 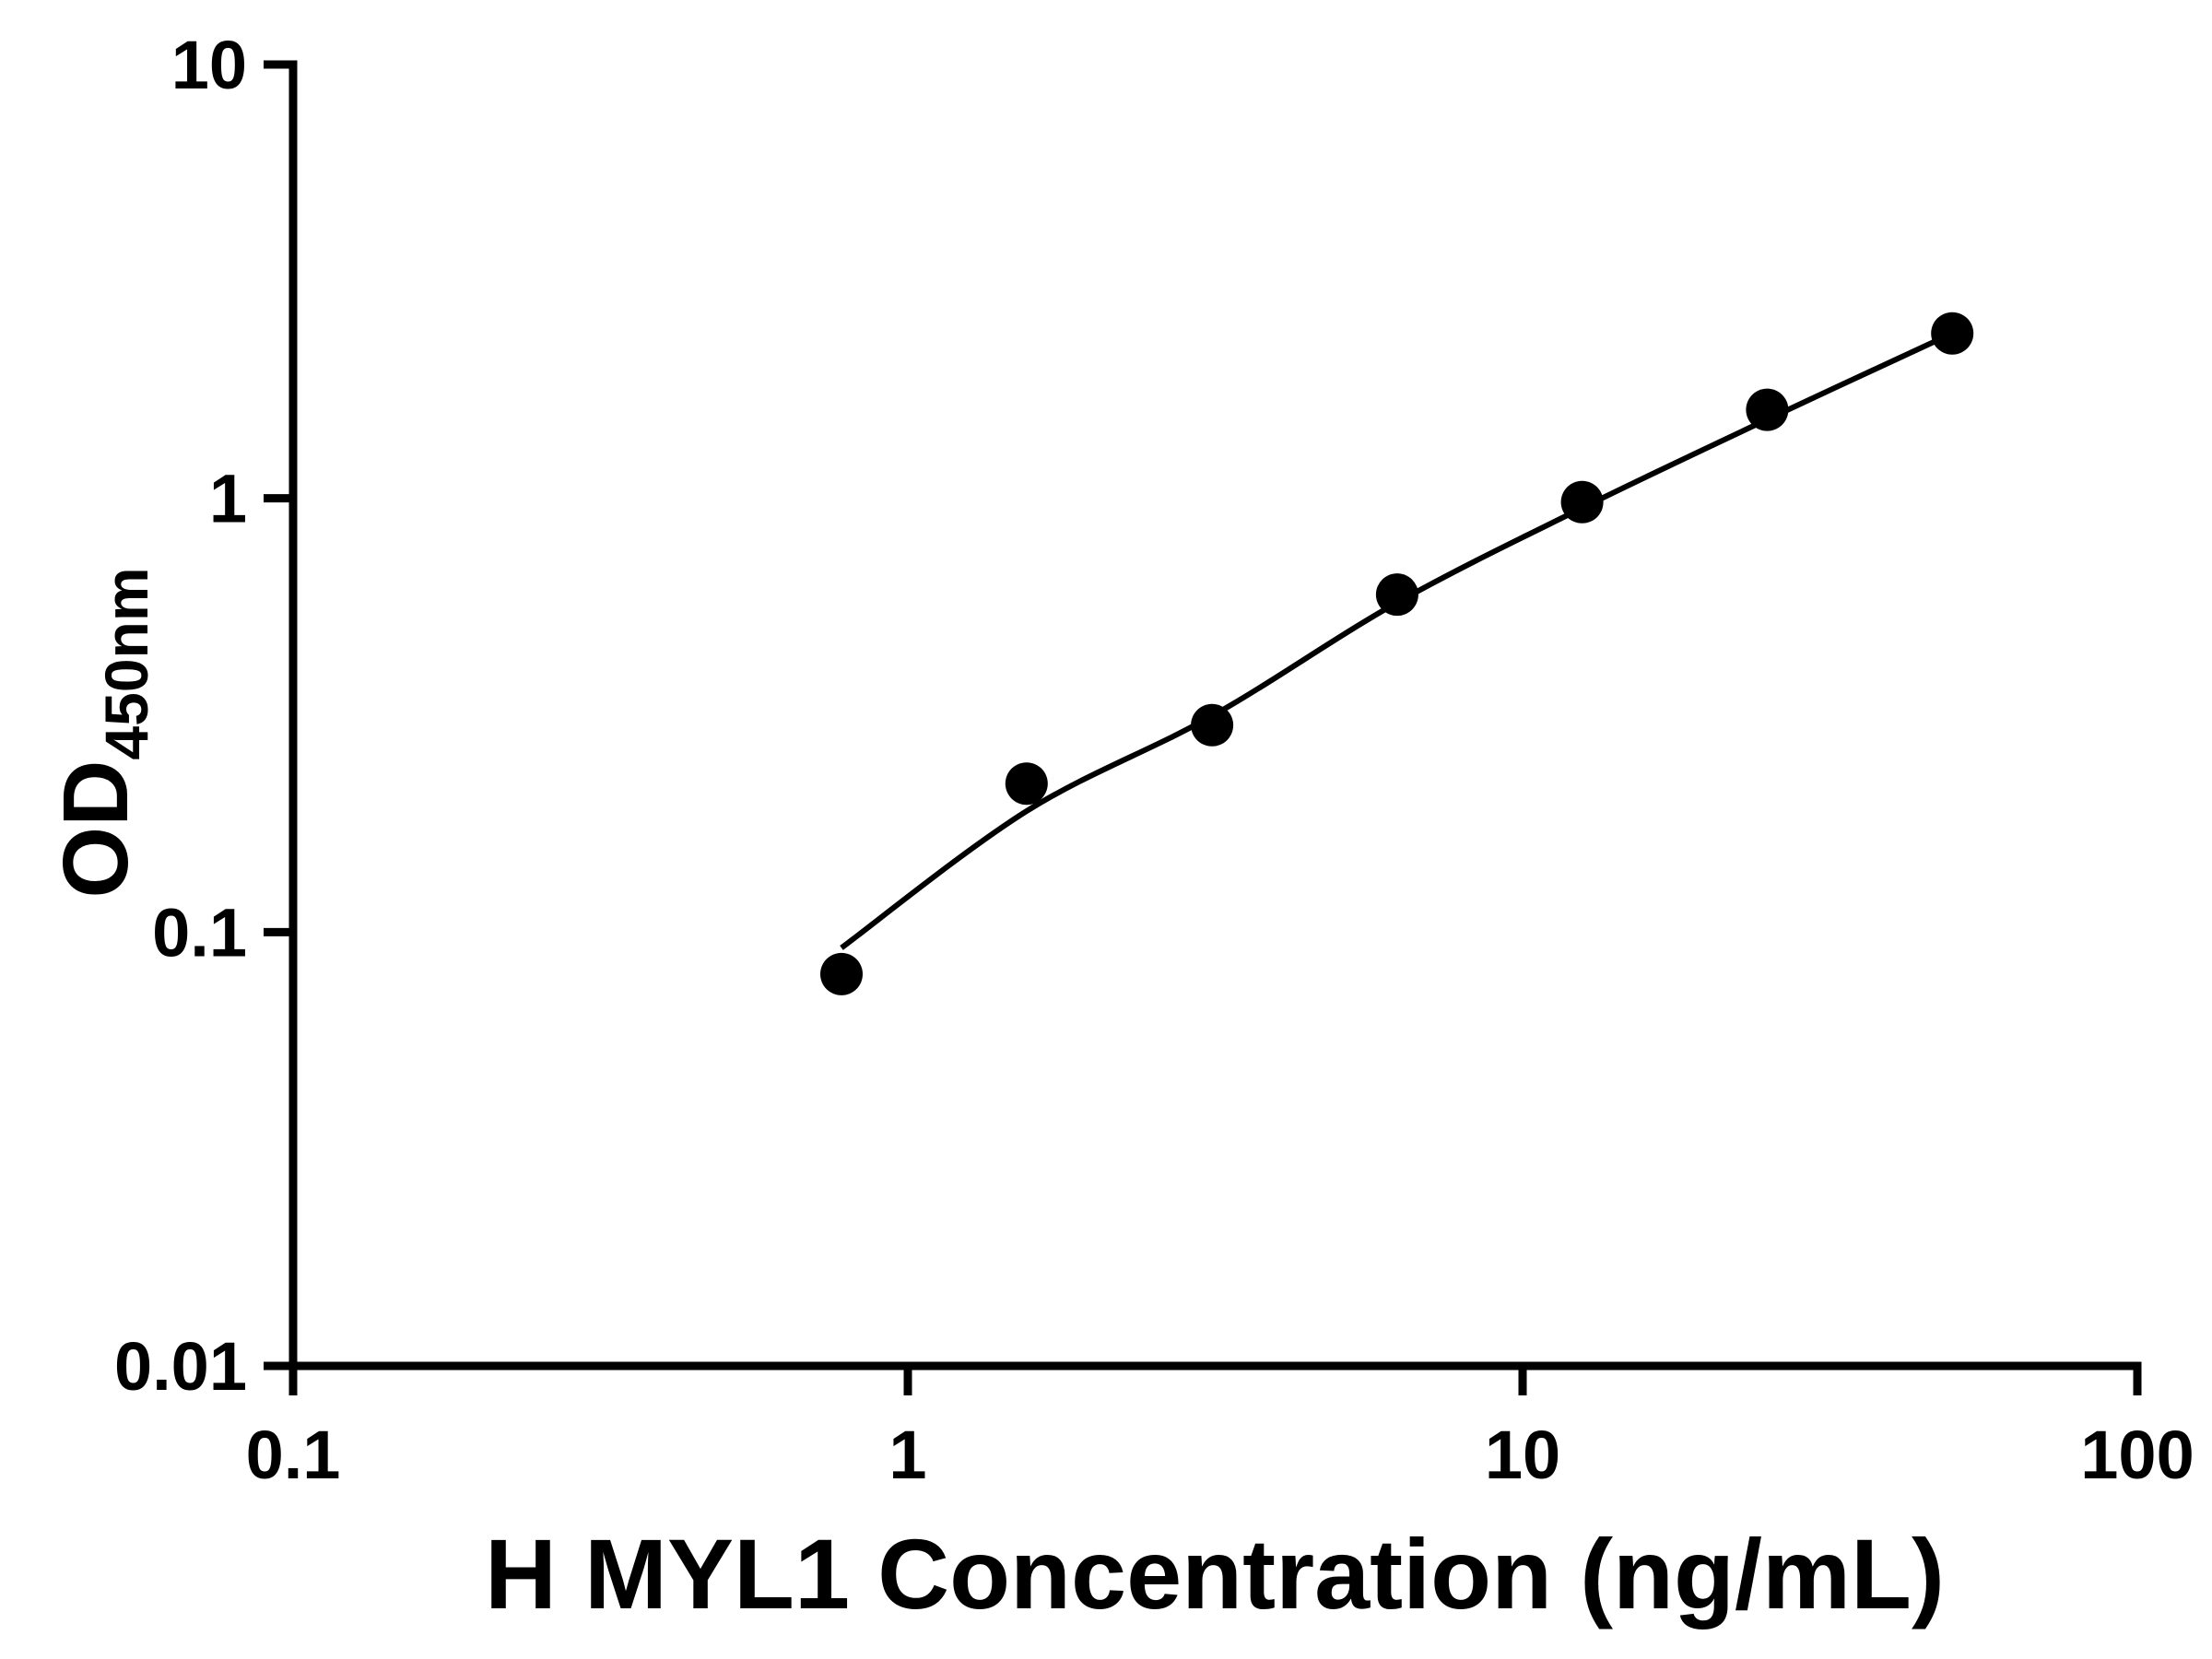 What do you see at coordinates (228, 499) in the screenshot?
I see `y-axis-tick-label: 1` at bounding box center [228, 499].